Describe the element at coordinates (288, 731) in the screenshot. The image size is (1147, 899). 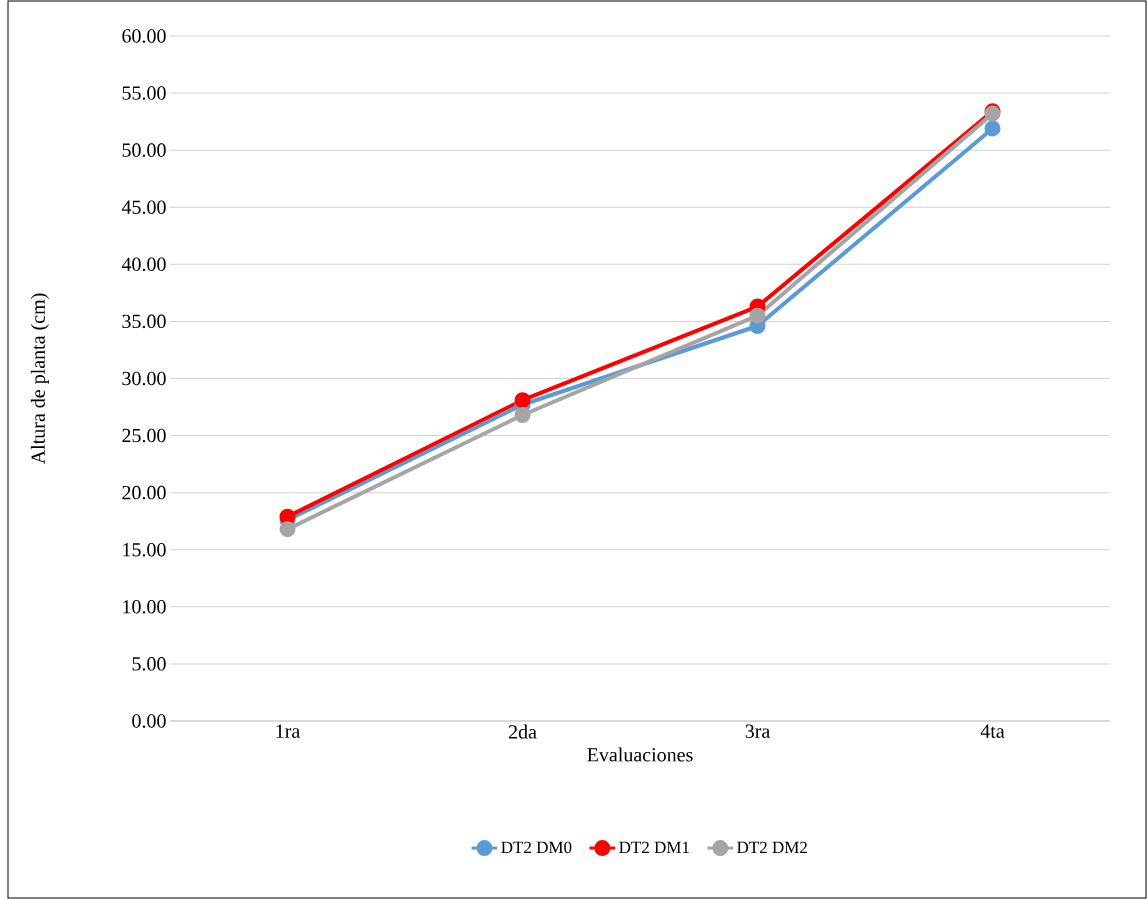
I see `x-tick-label: 1ra` at that location.